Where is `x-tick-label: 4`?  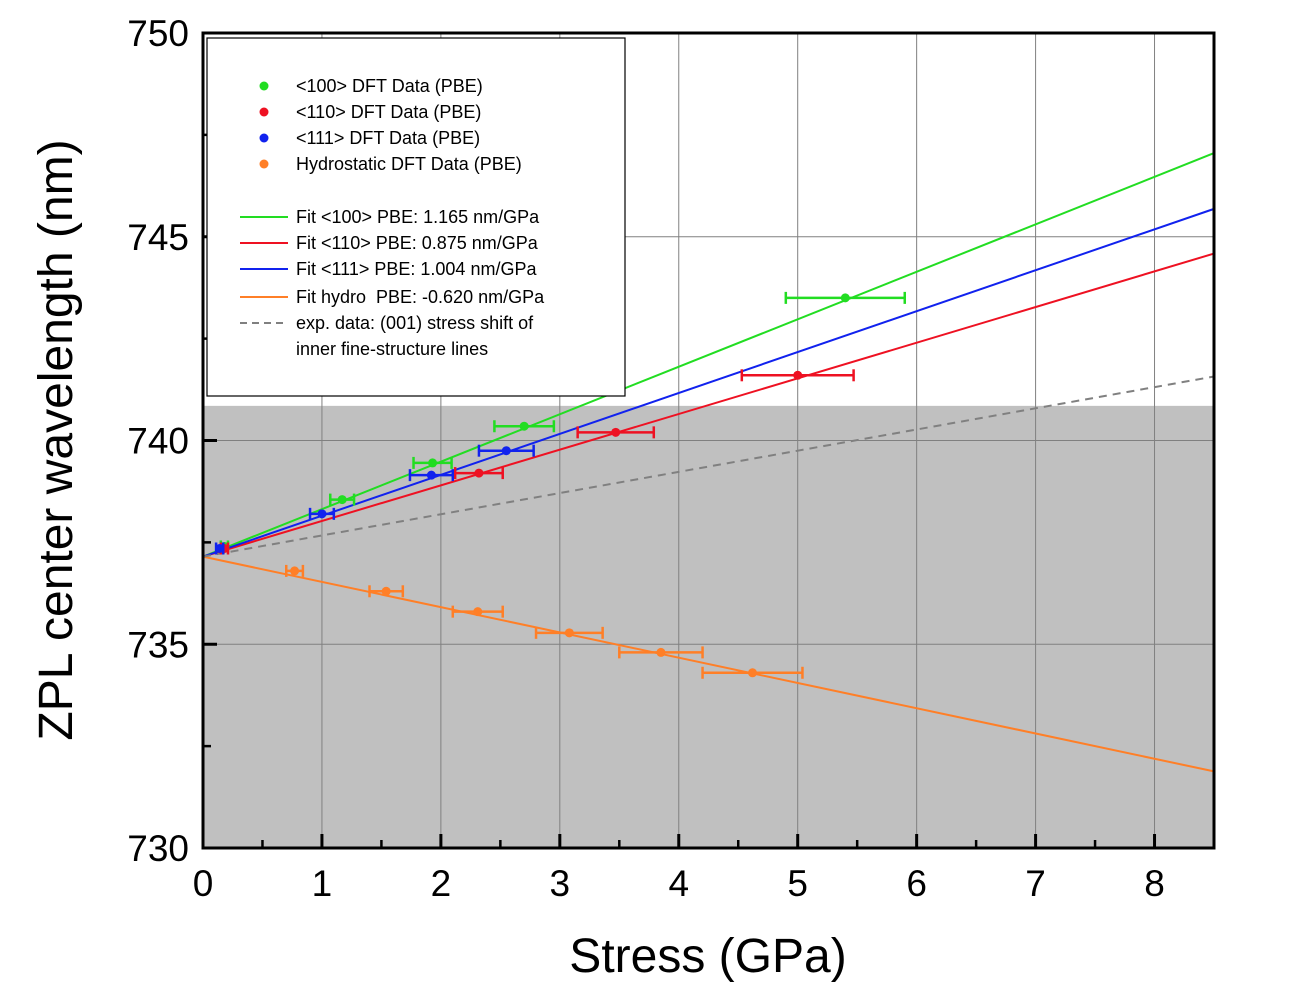 x-tick-label: 4 is located at coordinates (678, 883).